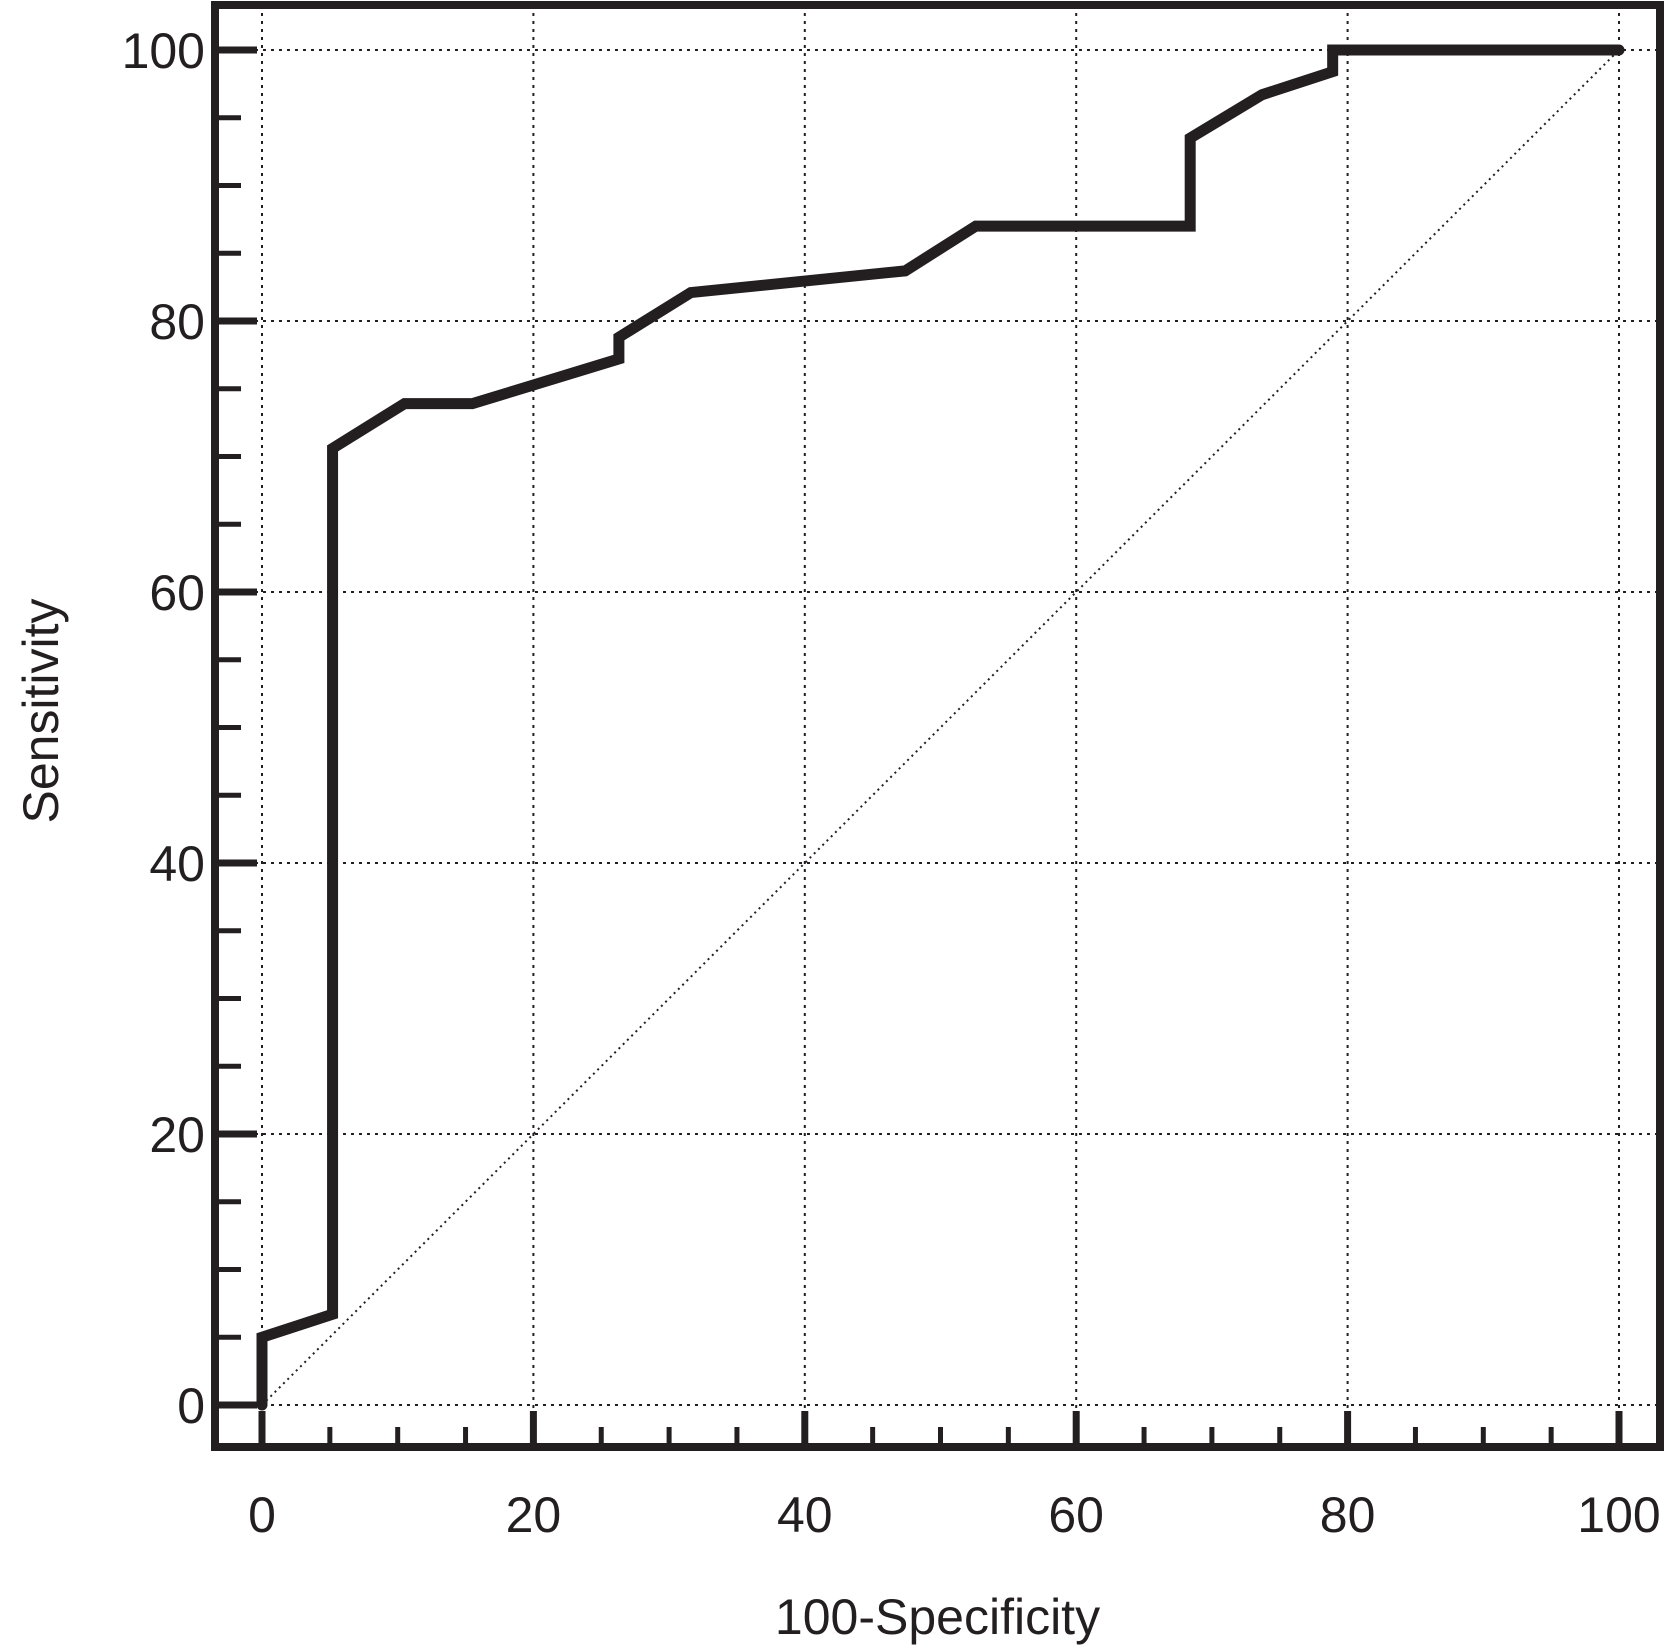 Image resolution: width=1667 pixels, height=1652 pixels. Describe the element at coordinates (937, 1617) in the screenshot. I see `x-axis-title: 100-Specificity` at that location.